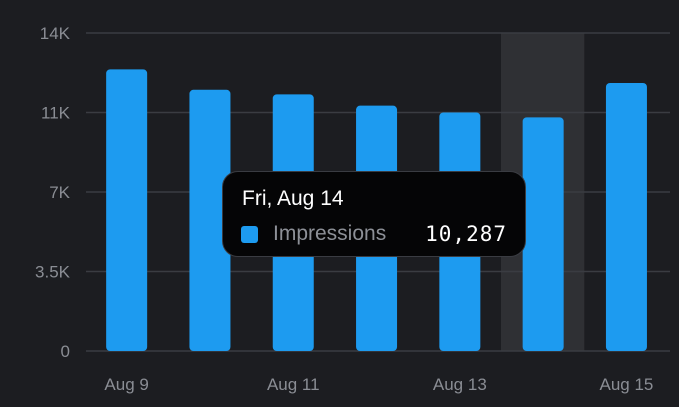 Image resolution: width=679 pixels, height=407 pixels. I want to click on tooltip-series-name: Impressions, so click(330, 233).